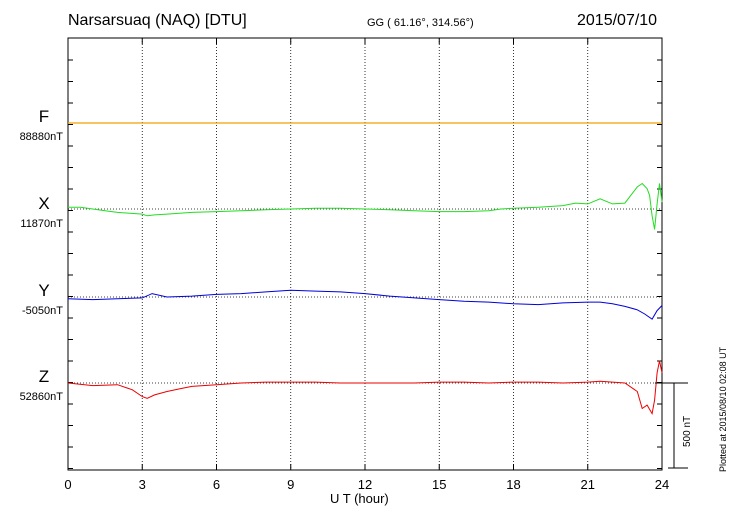 This screenshot has height=520, width=730. What do you see at coordinates (41, 137) in the screenshot?
I see `baseline-f-label: 88880nT` at bounding box center [41, 137].